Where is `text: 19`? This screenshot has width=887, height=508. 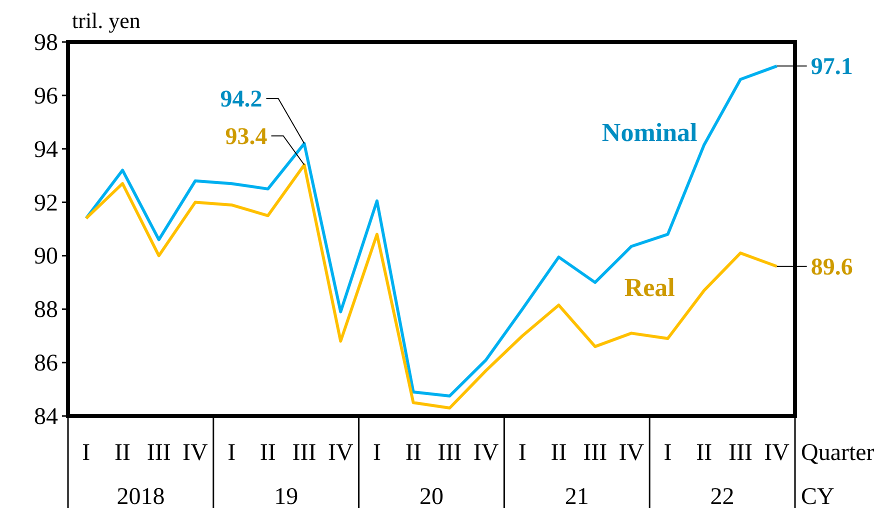
text: 19 is located at coordinates (286, 496).